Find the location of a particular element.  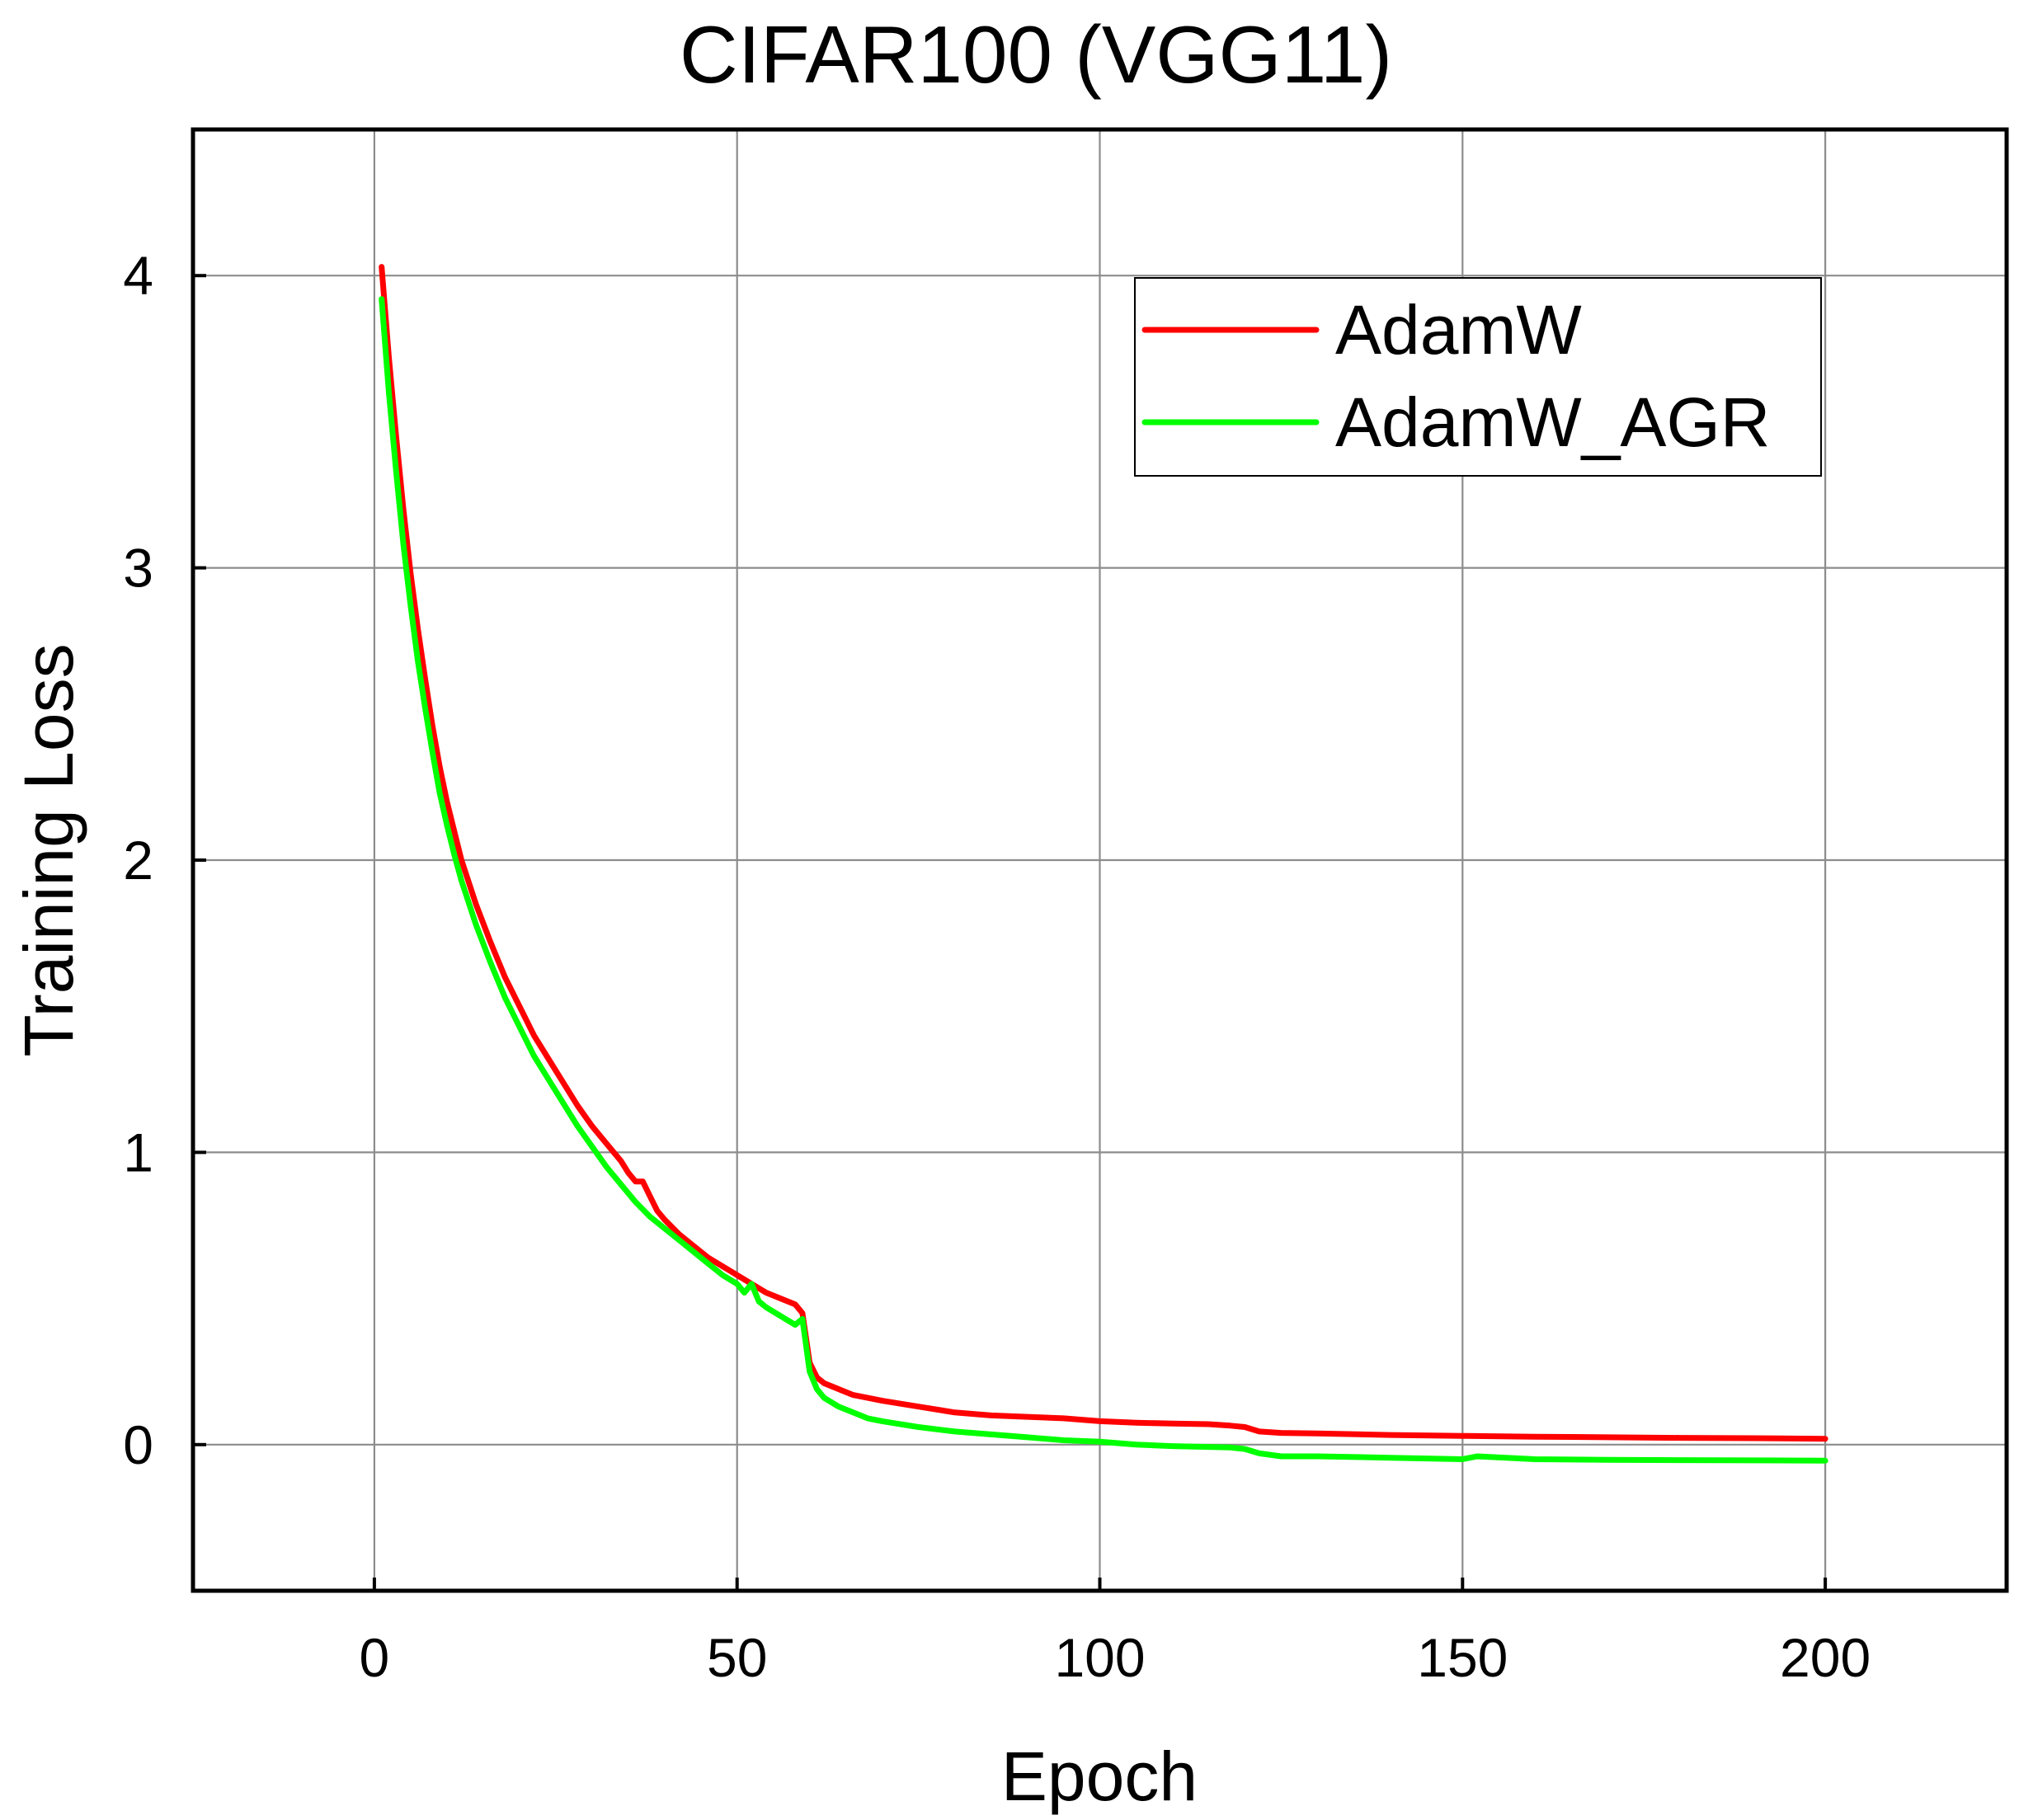

y-tick-label: 1 is located at coordinates (138, 1152).